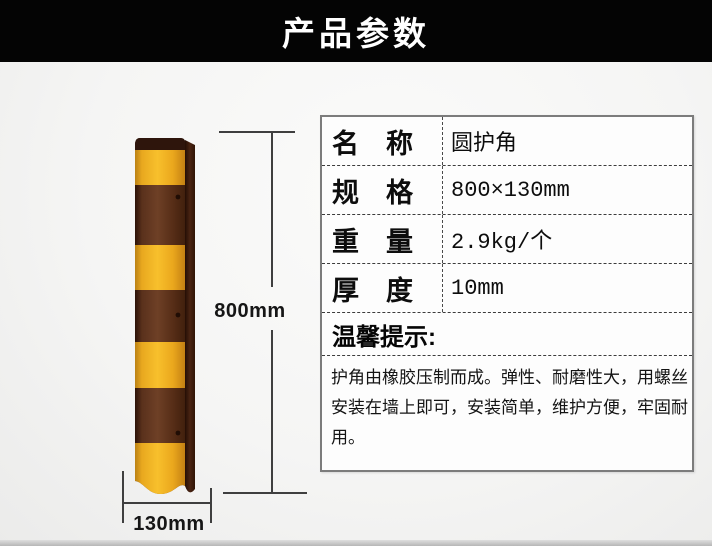  What do you see at coordinates (382, 190) in the screenshot?
I see `spec-label: 规 格` at bounding box center [382, 190].